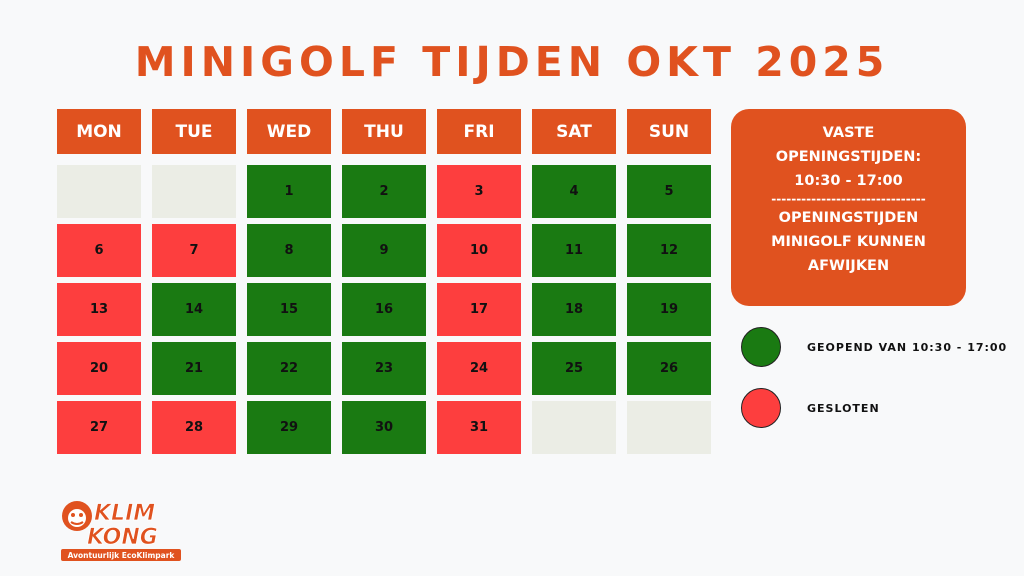 The image size is (1024, 576). Describe the element at coordinates (194, 131) in the screenshot. I see `weekday-header-tue: TUE` at that location.